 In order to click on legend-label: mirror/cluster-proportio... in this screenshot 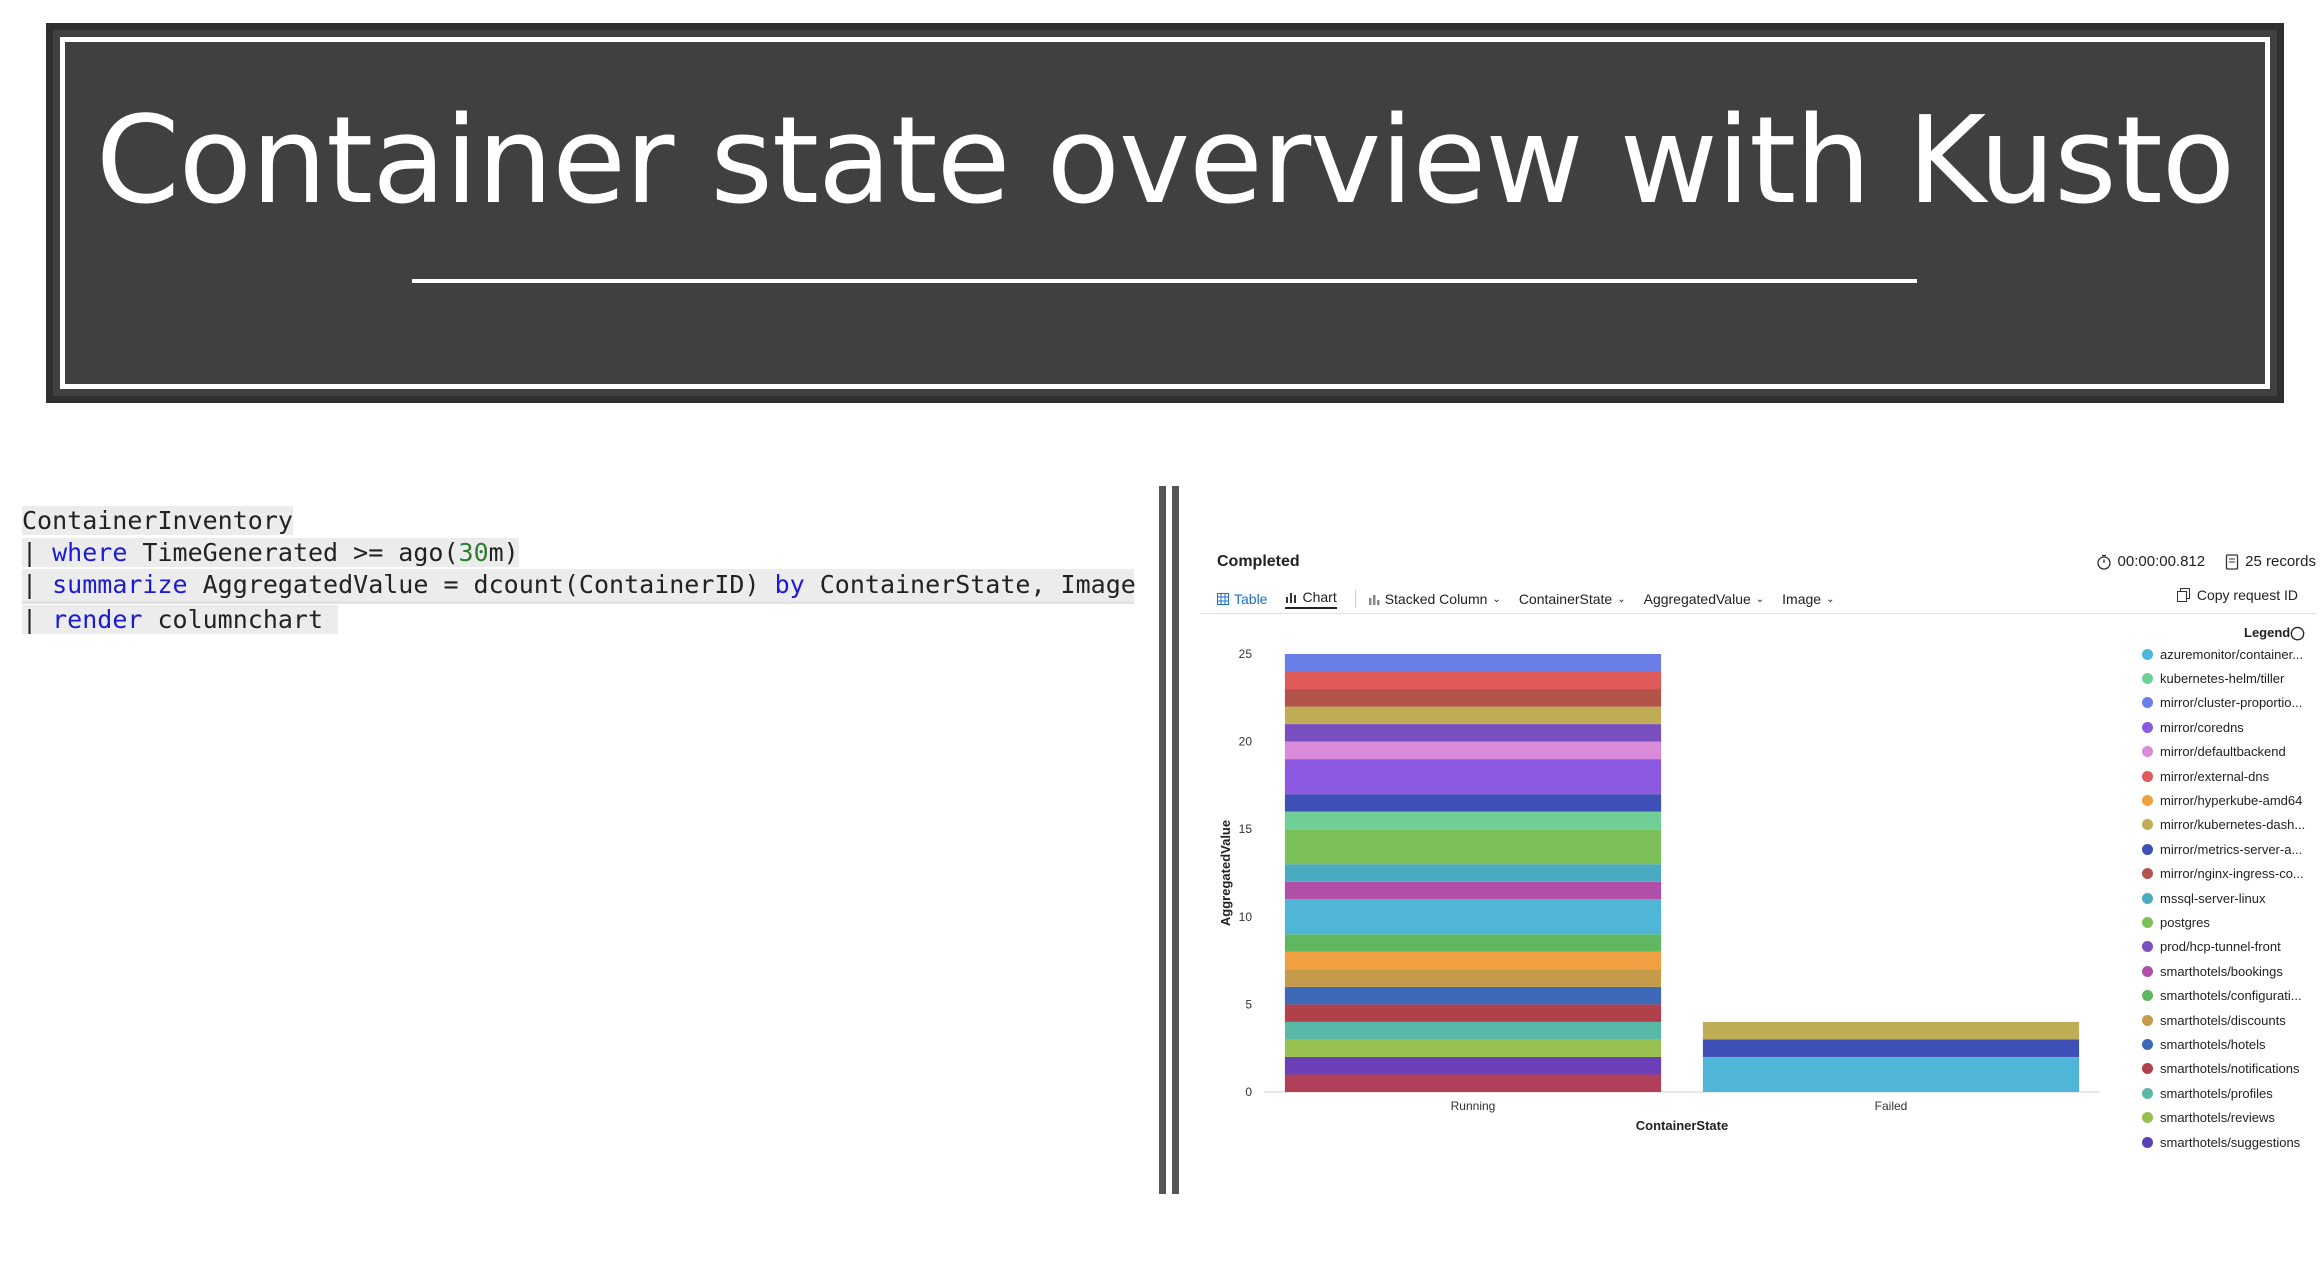, I will do `click(2231, 703)`.